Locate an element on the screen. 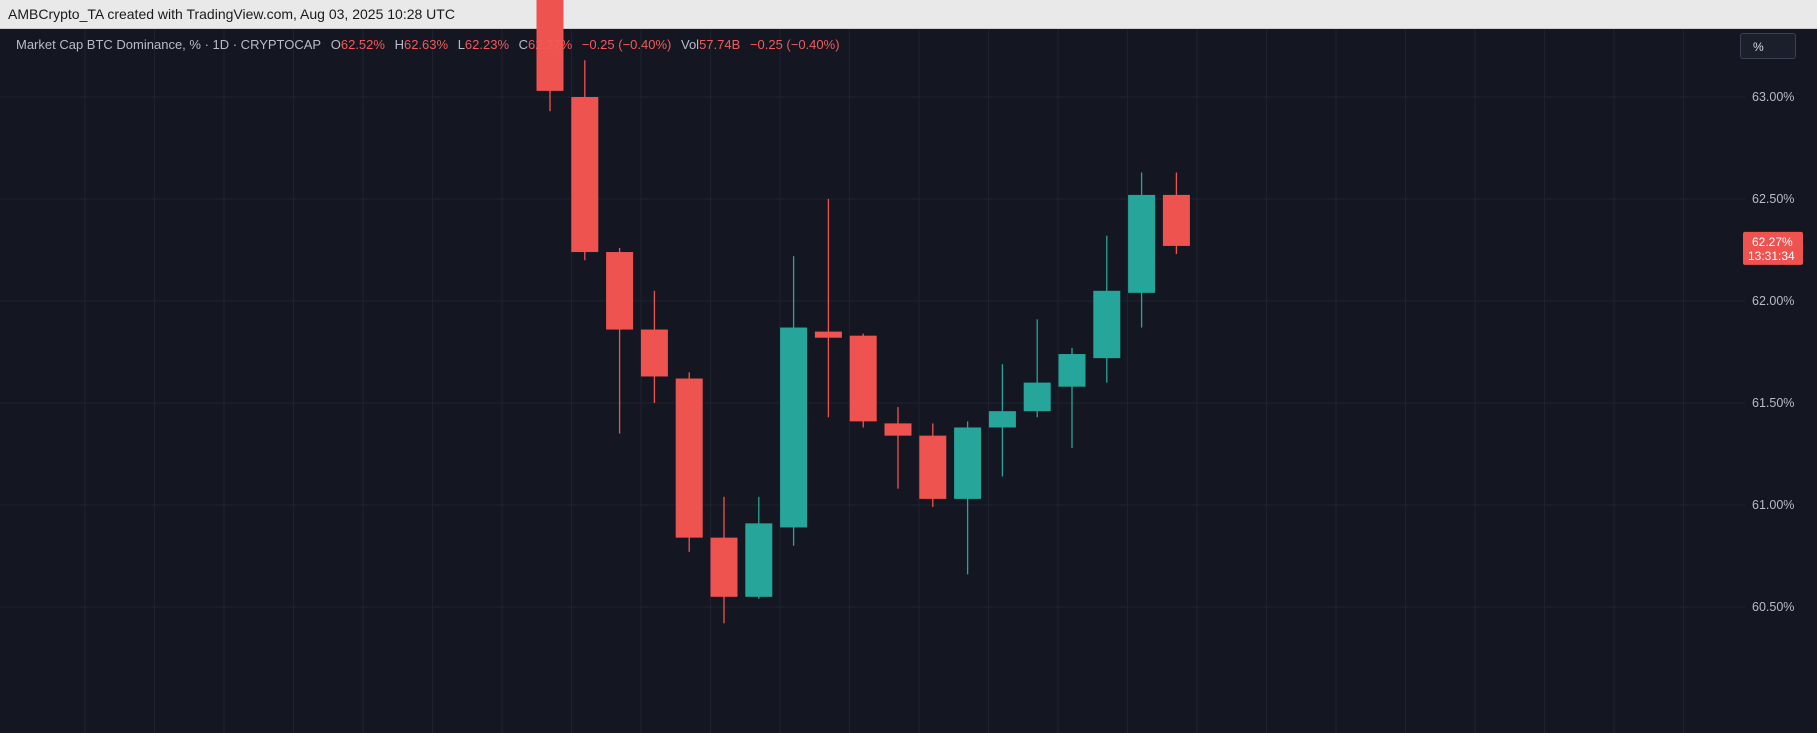 The height and width of the screenshot is (733, 1817). legend-volume-value: 57.74B is located at coordinates (720, 44).